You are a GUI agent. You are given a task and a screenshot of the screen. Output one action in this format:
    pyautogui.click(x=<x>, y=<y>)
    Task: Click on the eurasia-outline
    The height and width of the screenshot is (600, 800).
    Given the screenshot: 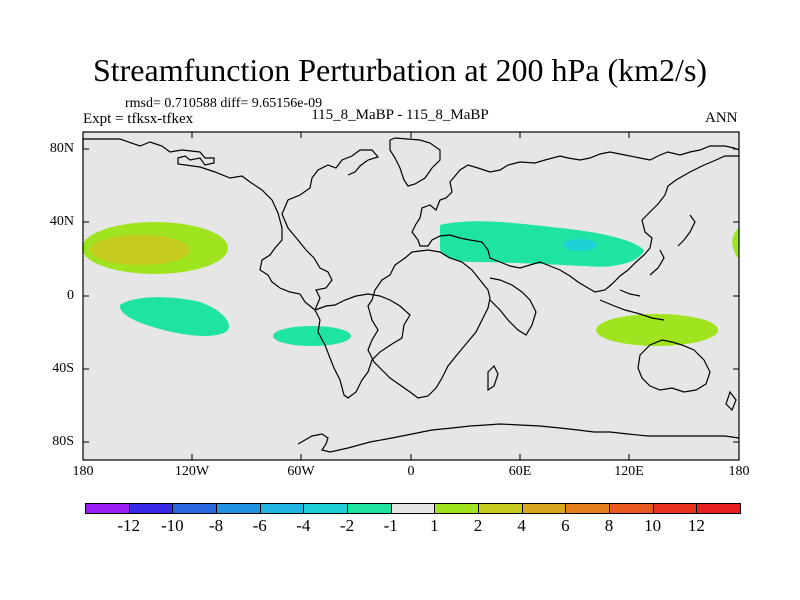 What is the action you would take?
    pyautogui.click(x=575, y=219)
    